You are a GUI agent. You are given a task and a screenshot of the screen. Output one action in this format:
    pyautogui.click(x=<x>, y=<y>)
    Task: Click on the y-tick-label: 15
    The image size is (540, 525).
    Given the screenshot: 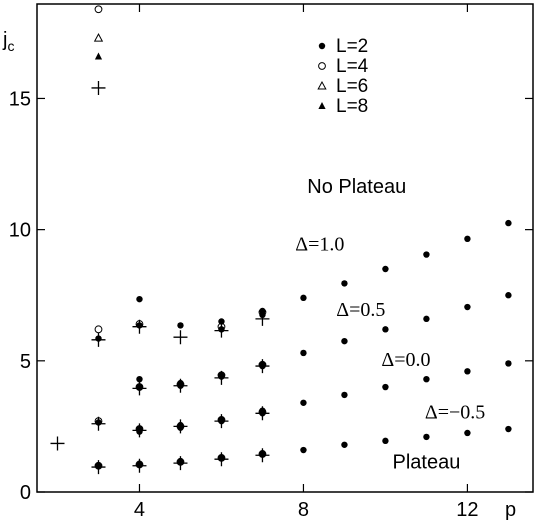 What is the action you would take?
    pyautogui.click(x=20, y=99)
    